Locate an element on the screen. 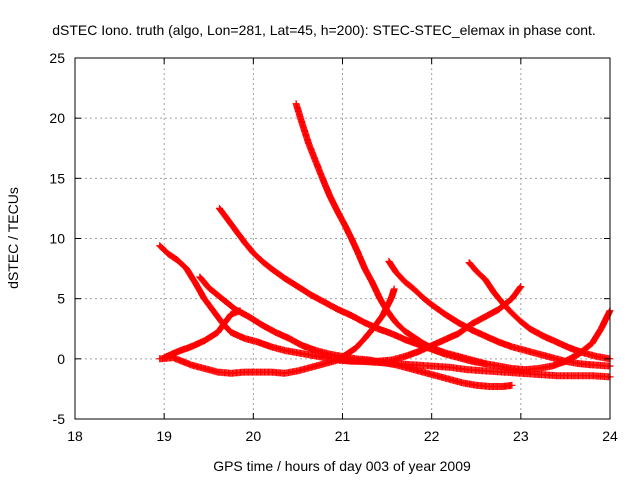 This screenshot has height=480, width=640. x-axis-label: GPS time / hours of day 003 of year 2009 is located at coordinates (342, 466).